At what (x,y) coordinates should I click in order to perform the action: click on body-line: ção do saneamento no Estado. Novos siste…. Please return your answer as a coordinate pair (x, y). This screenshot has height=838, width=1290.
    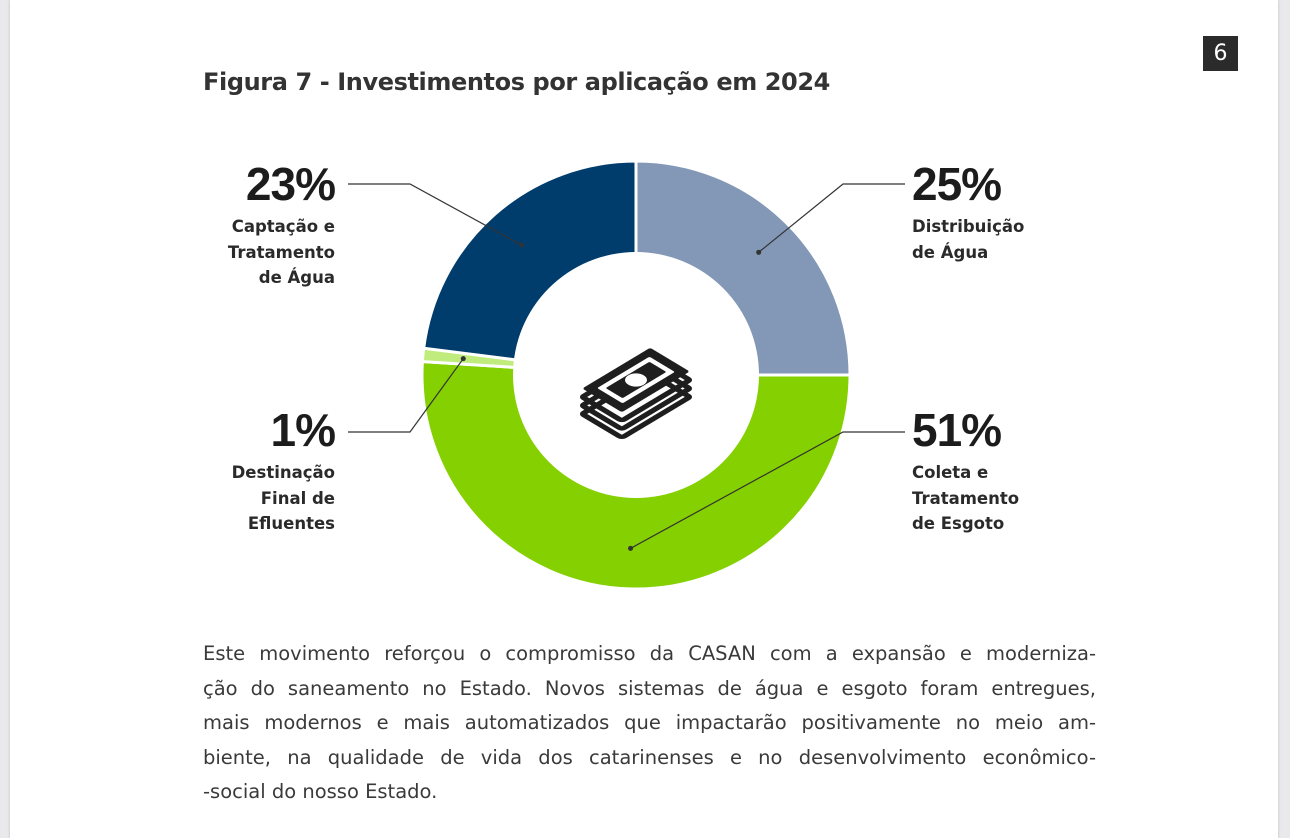
    Looking at the image, I should click on (649, 688).